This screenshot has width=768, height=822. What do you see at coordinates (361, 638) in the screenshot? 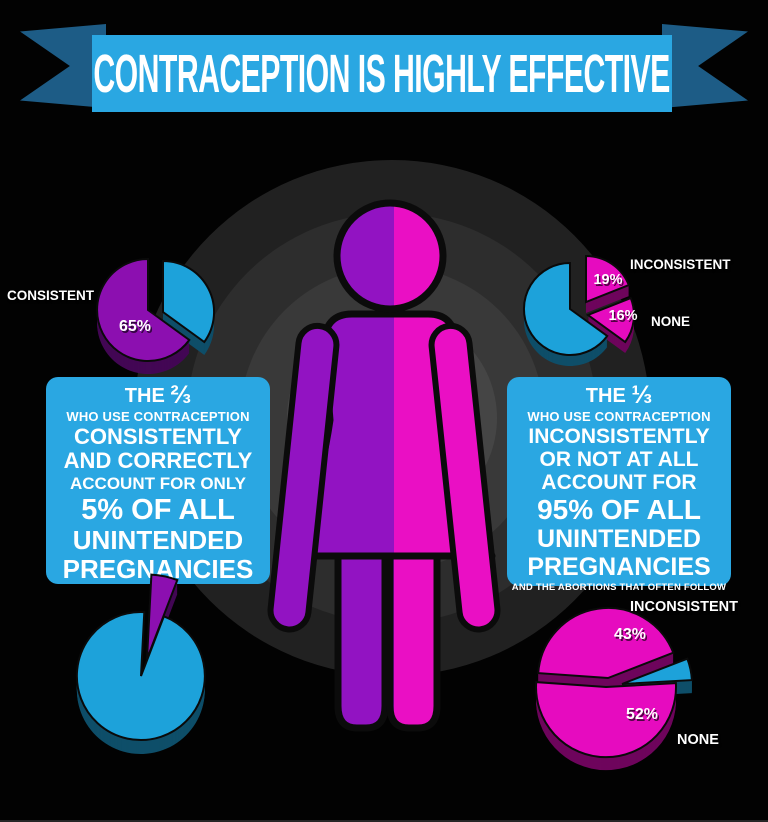
I see `woman-left-leg` at bounding box center [361, 638].